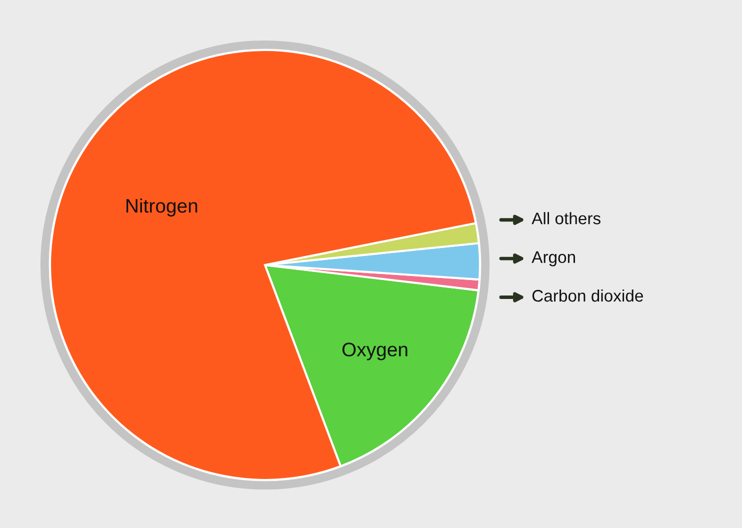 This screenshot has height=528, width=742. Describe the element at coordinates (162, 207) in the screenshot. I see `slice-label: Nitrogen` at that location.